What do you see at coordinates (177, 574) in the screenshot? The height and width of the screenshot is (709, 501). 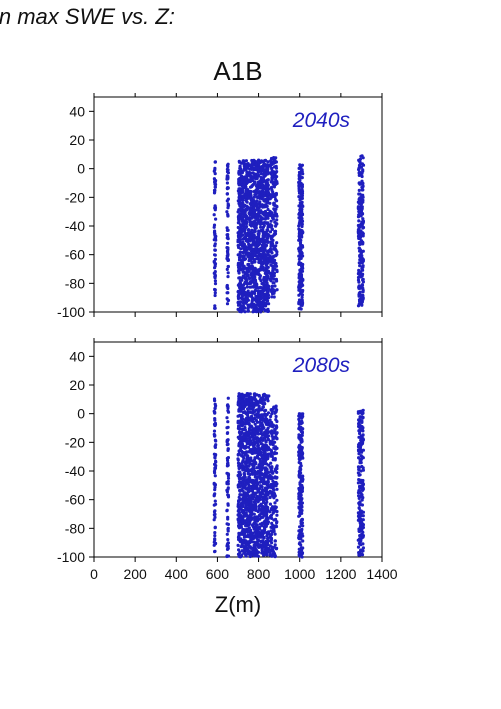 I see `x-tick-label: 400` at bounding box center [177, 574].